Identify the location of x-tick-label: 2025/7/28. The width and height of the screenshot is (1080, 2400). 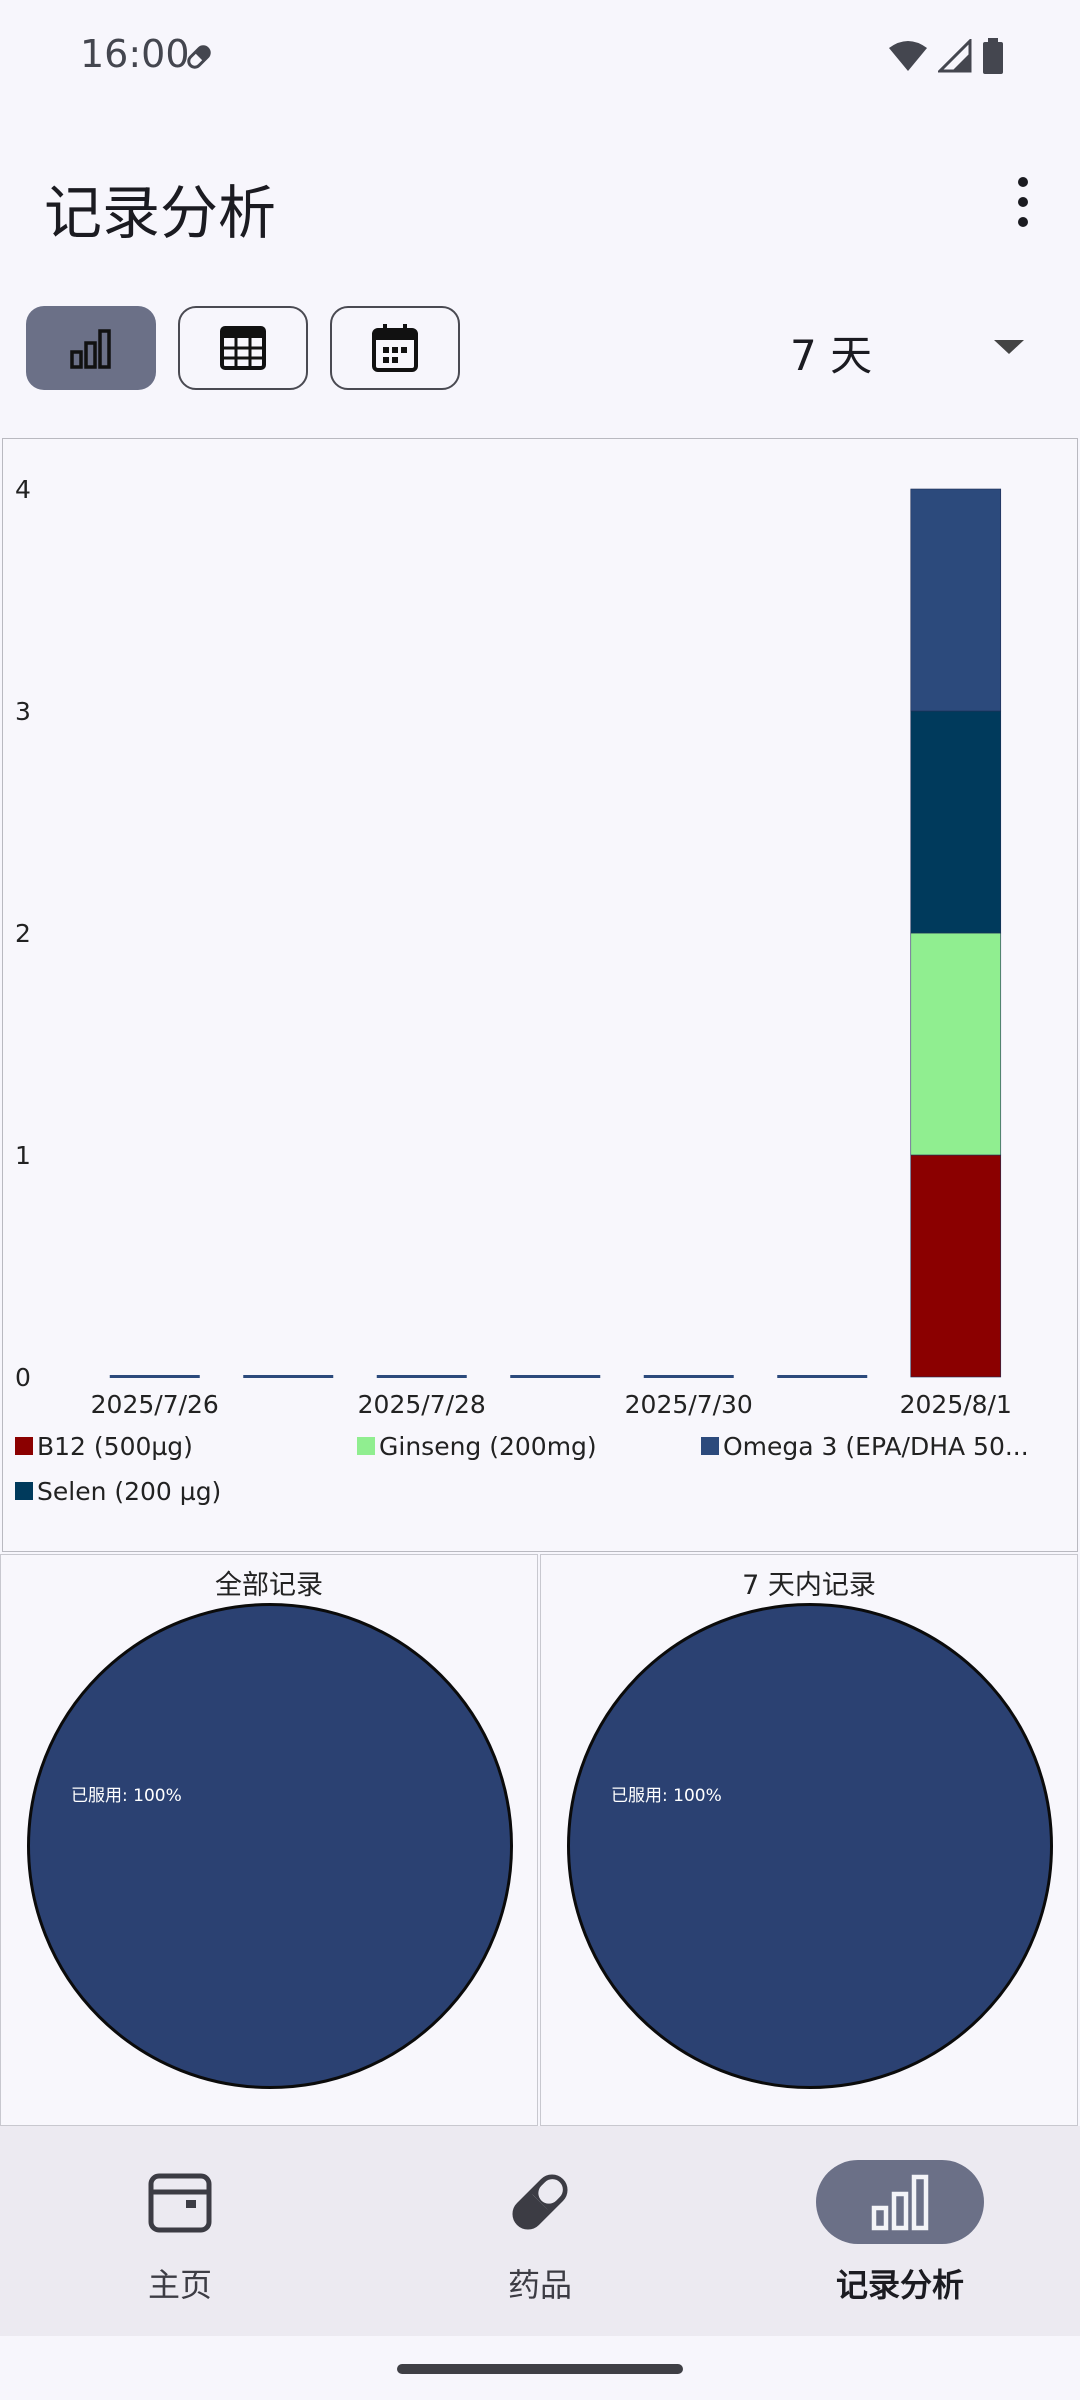
(422, 1404).